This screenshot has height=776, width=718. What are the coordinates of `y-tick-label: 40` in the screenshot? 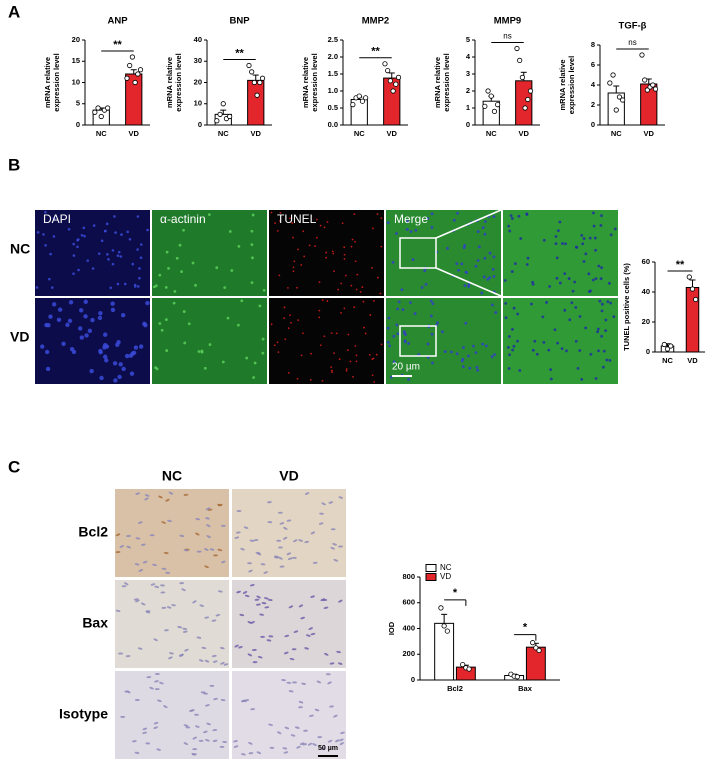 It's located at (198, 39).